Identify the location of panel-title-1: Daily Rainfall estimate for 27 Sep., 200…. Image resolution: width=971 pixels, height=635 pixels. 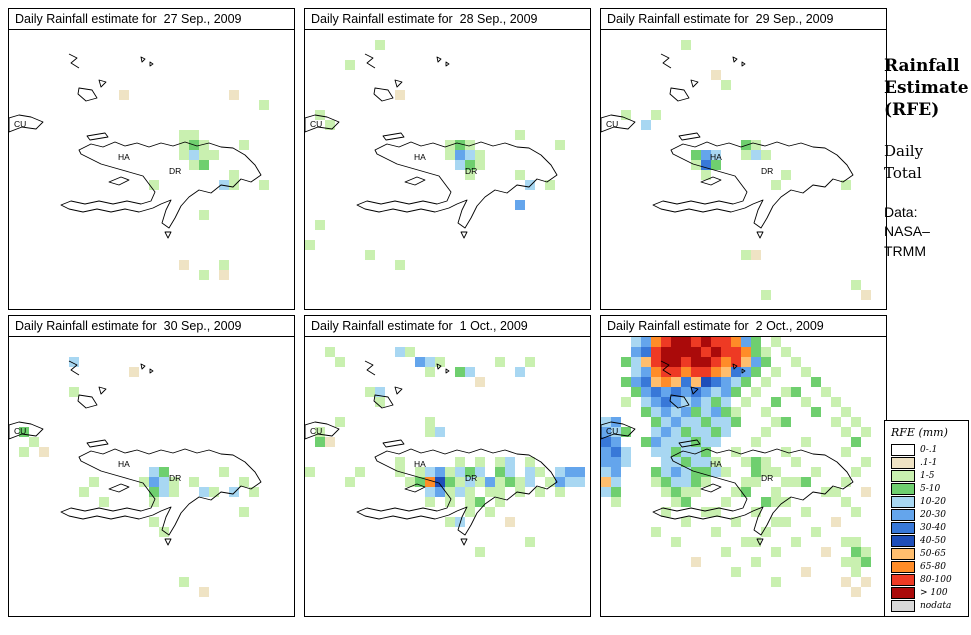
(151, 19).